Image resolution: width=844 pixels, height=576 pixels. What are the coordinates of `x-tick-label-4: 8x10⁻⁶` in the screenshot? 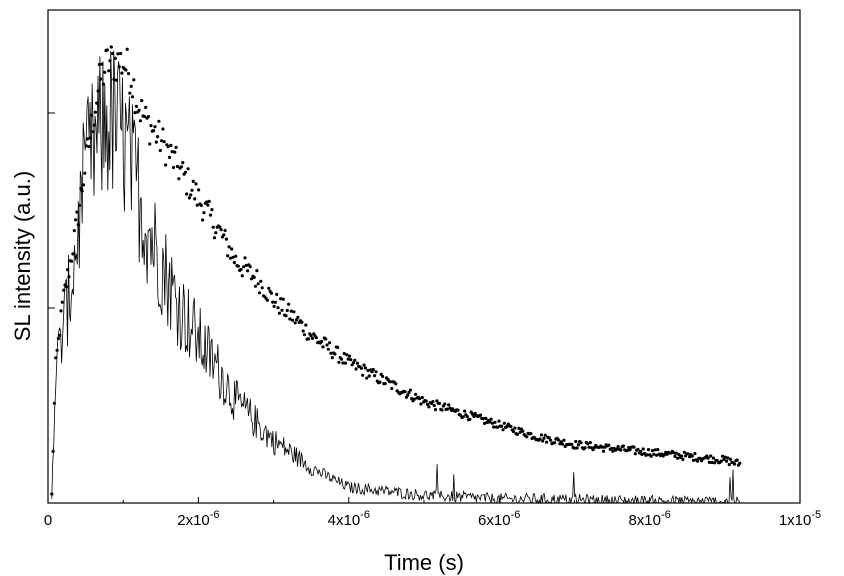 It's located at (649, 519).